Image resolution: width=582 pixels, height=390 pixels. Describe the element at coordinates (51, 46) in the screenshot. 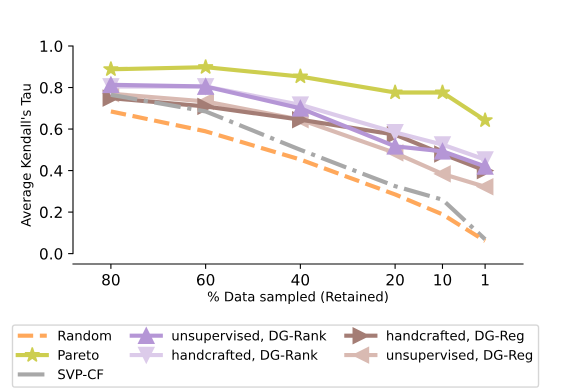

I see `y-tick-label: 1.0` at that location.